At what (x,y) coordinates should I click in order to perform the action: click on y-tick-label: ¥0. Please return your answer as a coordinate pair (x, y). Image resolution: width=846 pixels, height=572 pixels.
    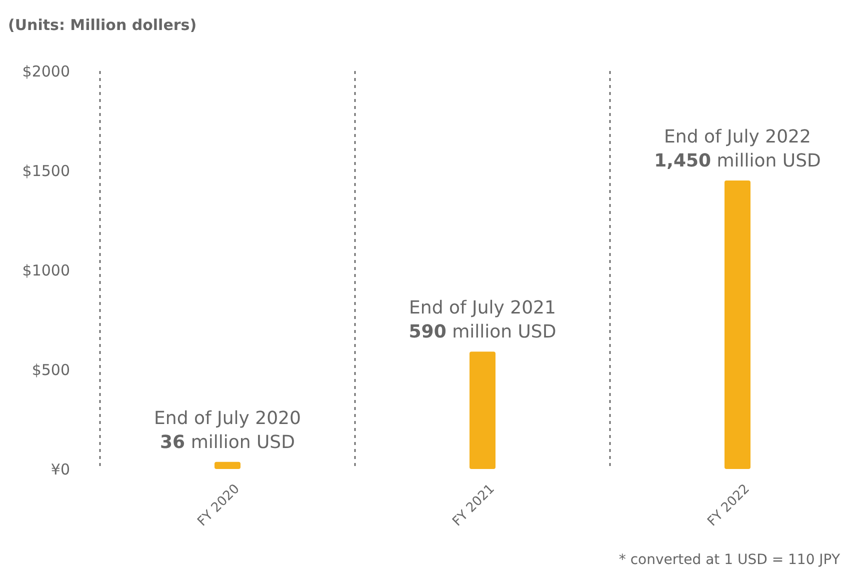
    Looking at the image, I should click on (60, 469).